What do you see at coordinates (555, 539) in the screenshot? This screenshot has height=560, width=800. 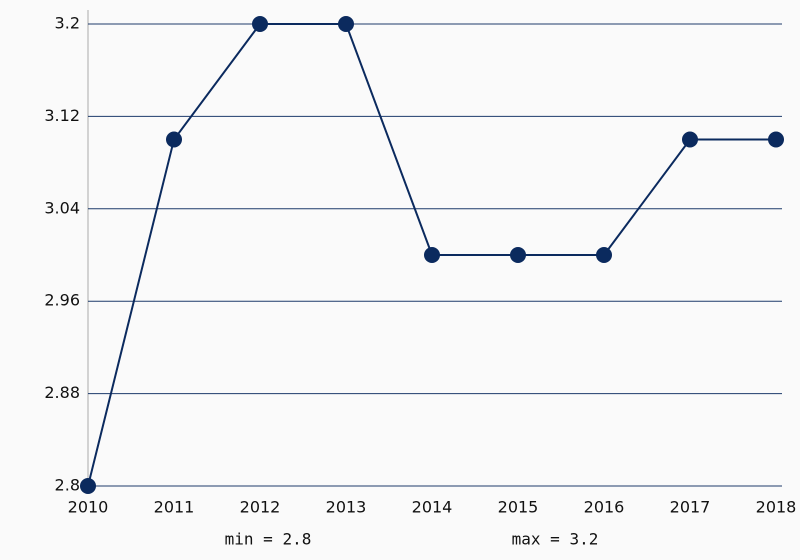 I see `annotation: max = 3.2` at bounding box center [555, 539].